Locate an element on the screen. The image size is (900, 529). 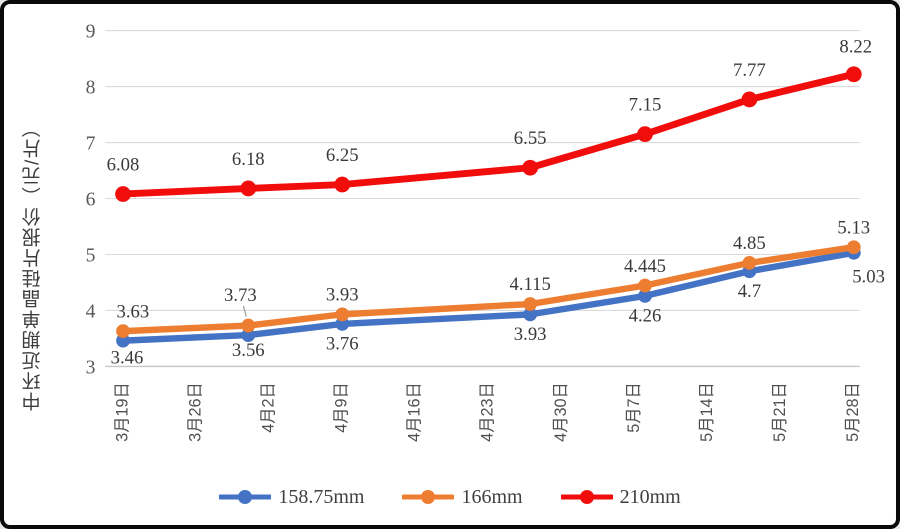
label-leader-line is located at coordinates (244, 311).